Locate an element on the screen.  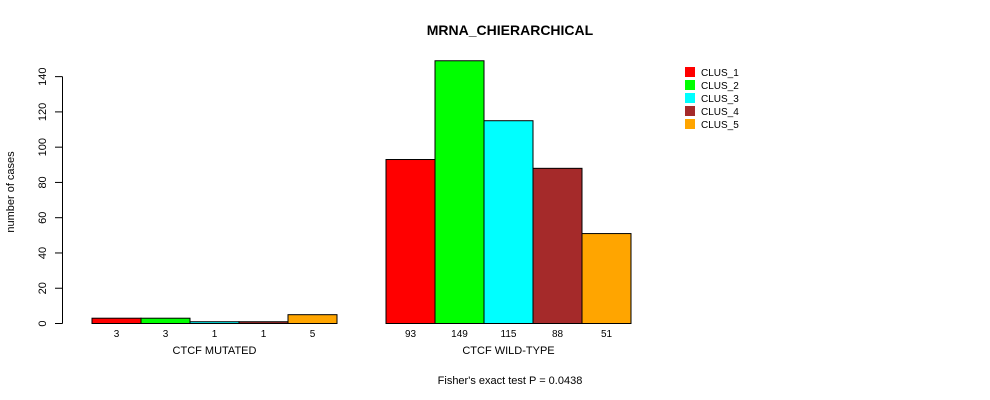
legend: CLUS_1 CLUS_2 CLUS_3 CLUS_4 CLUS_5 is located at coordinates (712, 99).